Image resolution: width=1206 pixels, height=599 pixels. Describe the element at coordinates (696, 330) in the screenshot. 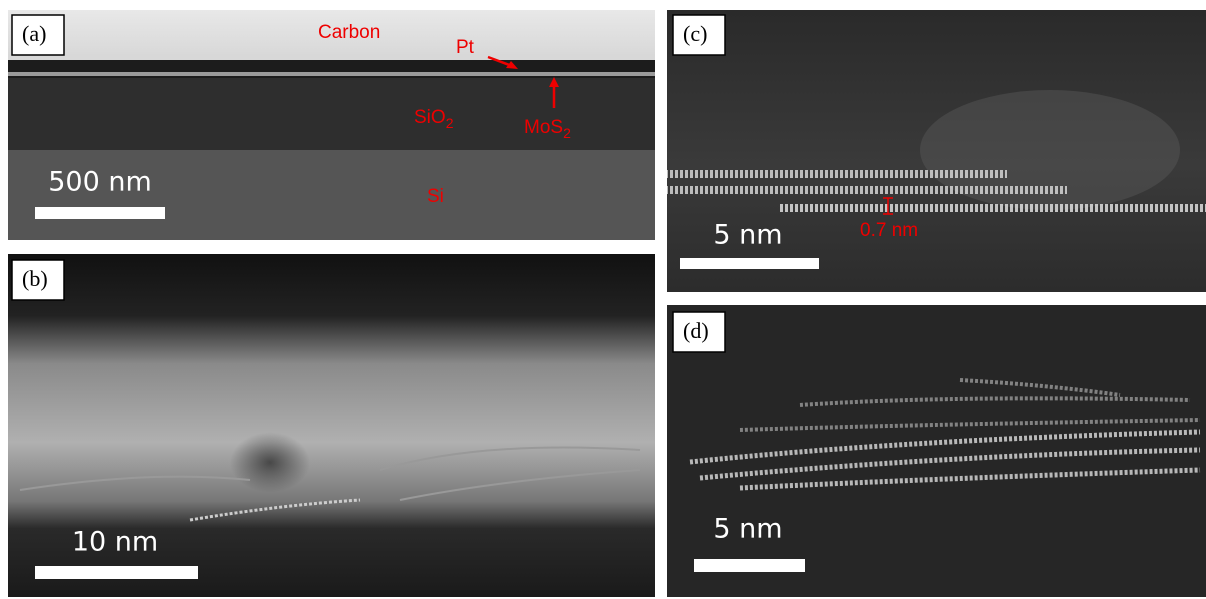

I see `panel-label: (d)` at that location.